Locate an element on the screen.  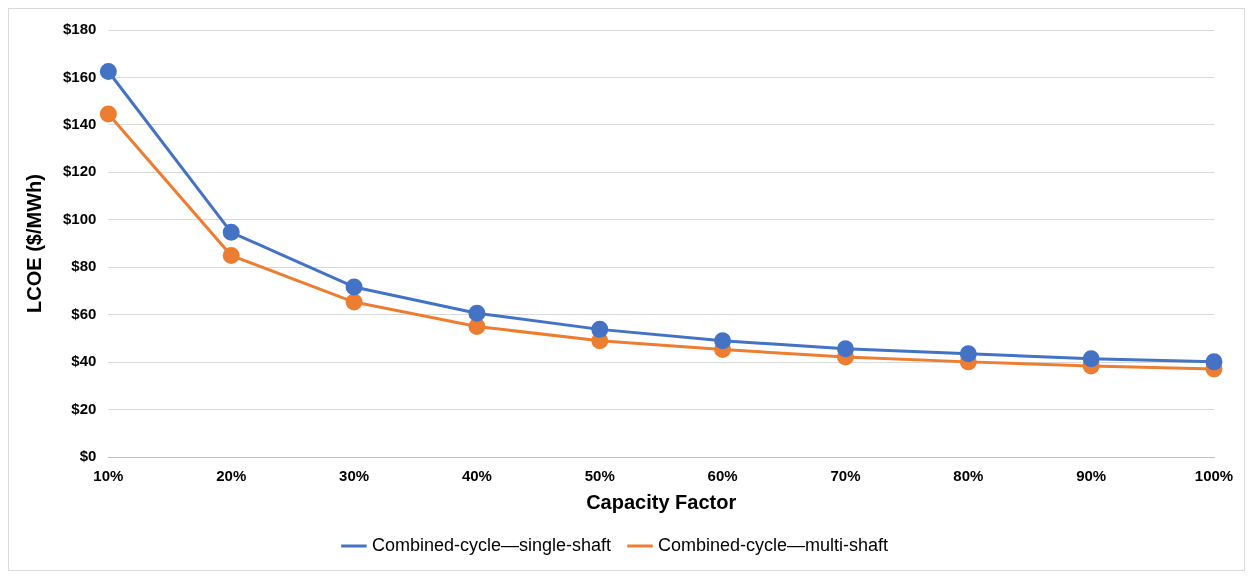
x-tick-label: 60% is located at coordinates (722, 476).